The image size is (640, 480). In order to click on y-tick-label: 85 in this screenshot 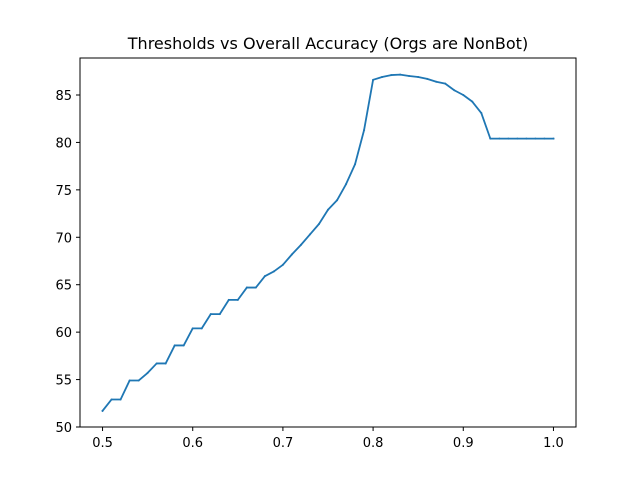, I will do `click(63, 96)`.